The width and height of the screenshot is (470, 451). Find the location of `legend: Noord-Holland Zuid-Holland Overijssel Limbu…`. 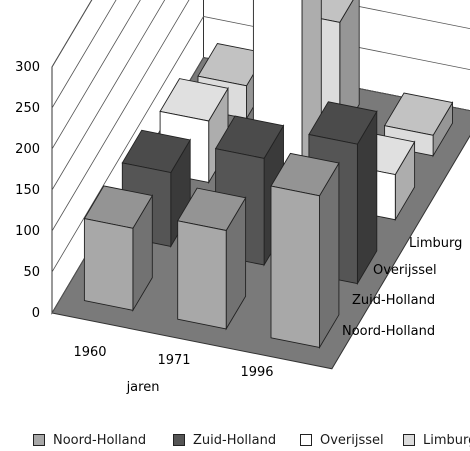

legend: Noord-Holland Zuid-Holland Overijssel Limbu… is located at coordinates (235, 440).